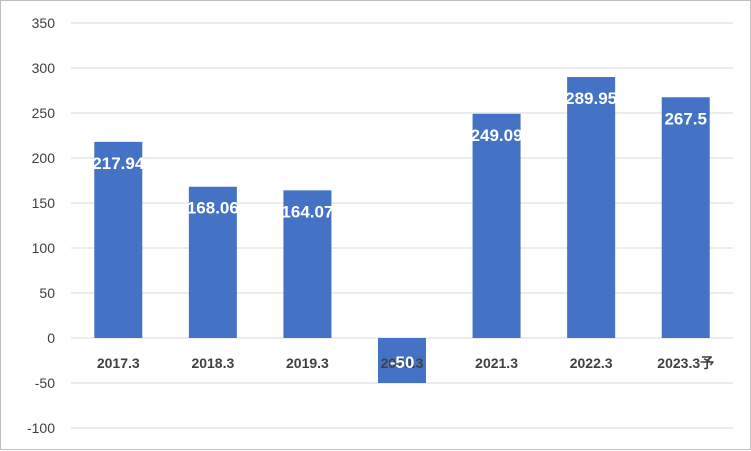  Describe the element at coordinates (44, 203) in the screenshot. I see `y-tick-label: 150` at that location.